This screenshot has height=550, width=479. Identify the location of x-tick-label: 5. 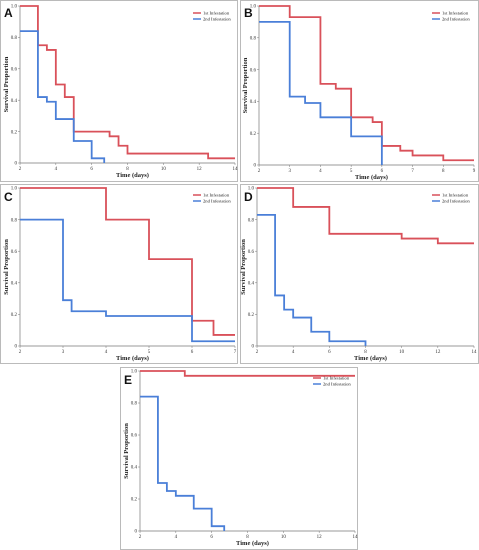
(149, 352).